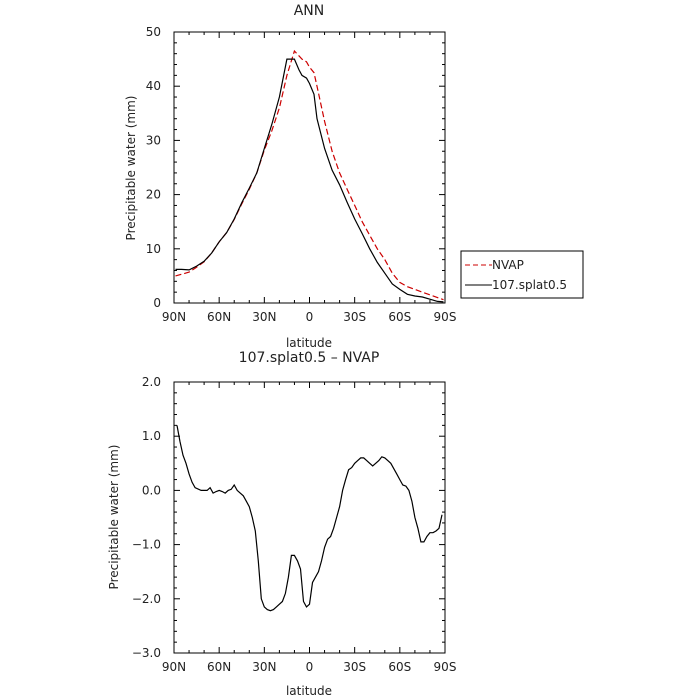  What do you see at coordinates (153, 140) in the screenshot?
I see `top-y-tick-label: 30` at bounding box center [153, 140].